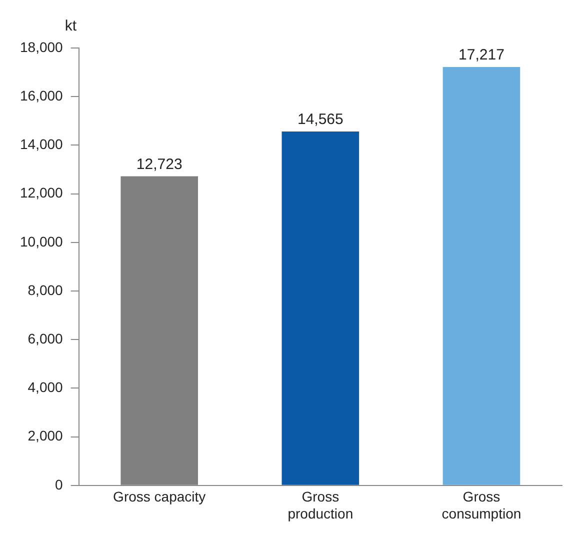 The width and height of the screenshot is (580, 539). What do you see at coordinates (59, 484) in the screenshot?
I see `y-tick-label: 0` at bounding box center [59, 484].